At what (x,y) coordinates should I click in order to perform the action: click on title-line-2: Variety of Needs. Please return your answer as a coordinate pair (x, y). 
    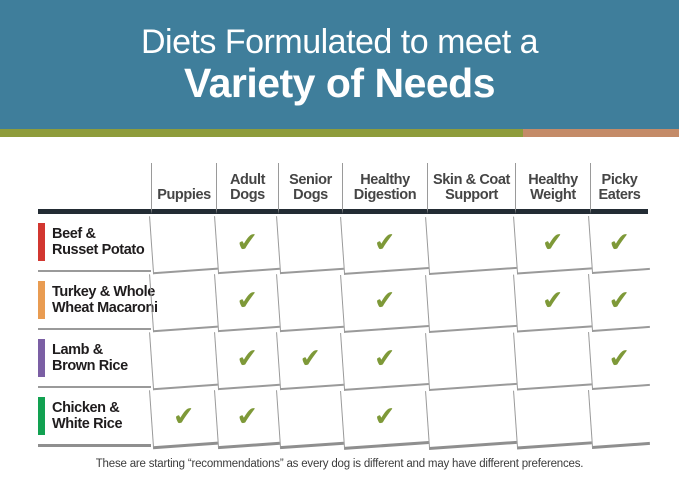
    Looking at the image, I should click on (339, 82).